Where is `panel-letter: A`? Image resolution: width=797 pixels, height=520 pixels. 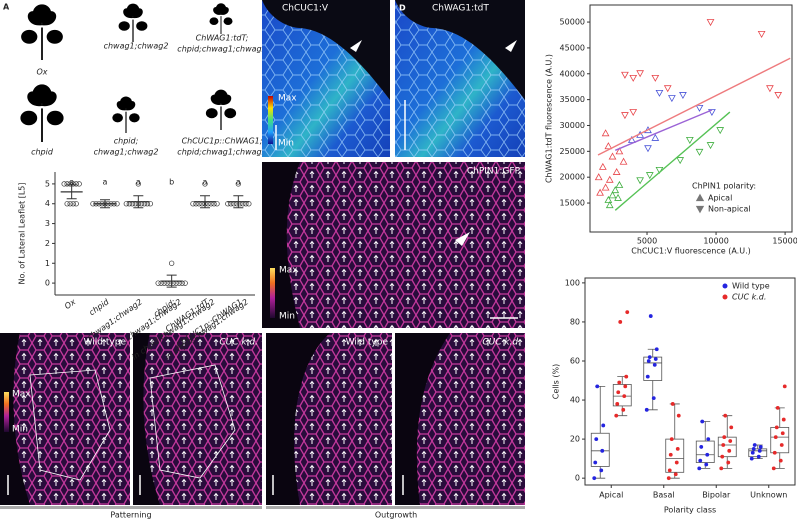
panel-letter: A is located at coordinates (6, 7).